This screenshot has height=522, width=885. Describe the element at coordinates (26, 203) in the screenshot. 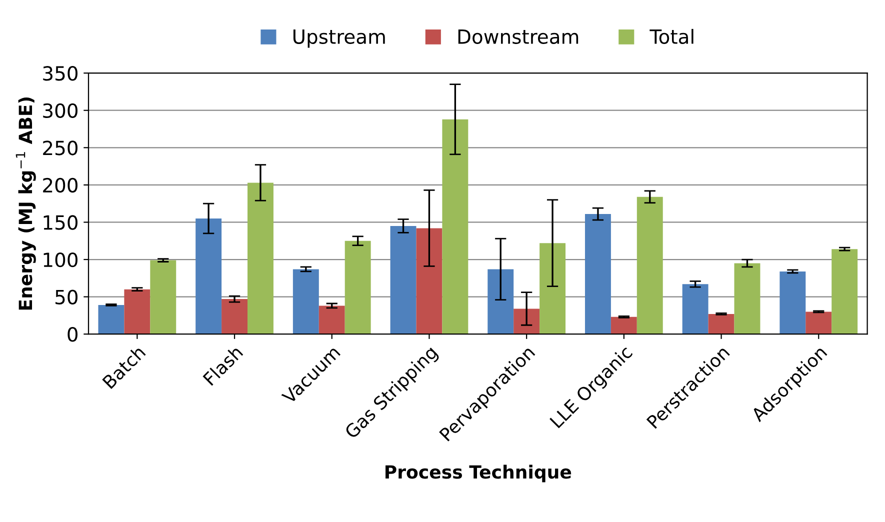

I see `y-axis-title: Energy (MJ kg$^{−1}$ ABE)` at that location.